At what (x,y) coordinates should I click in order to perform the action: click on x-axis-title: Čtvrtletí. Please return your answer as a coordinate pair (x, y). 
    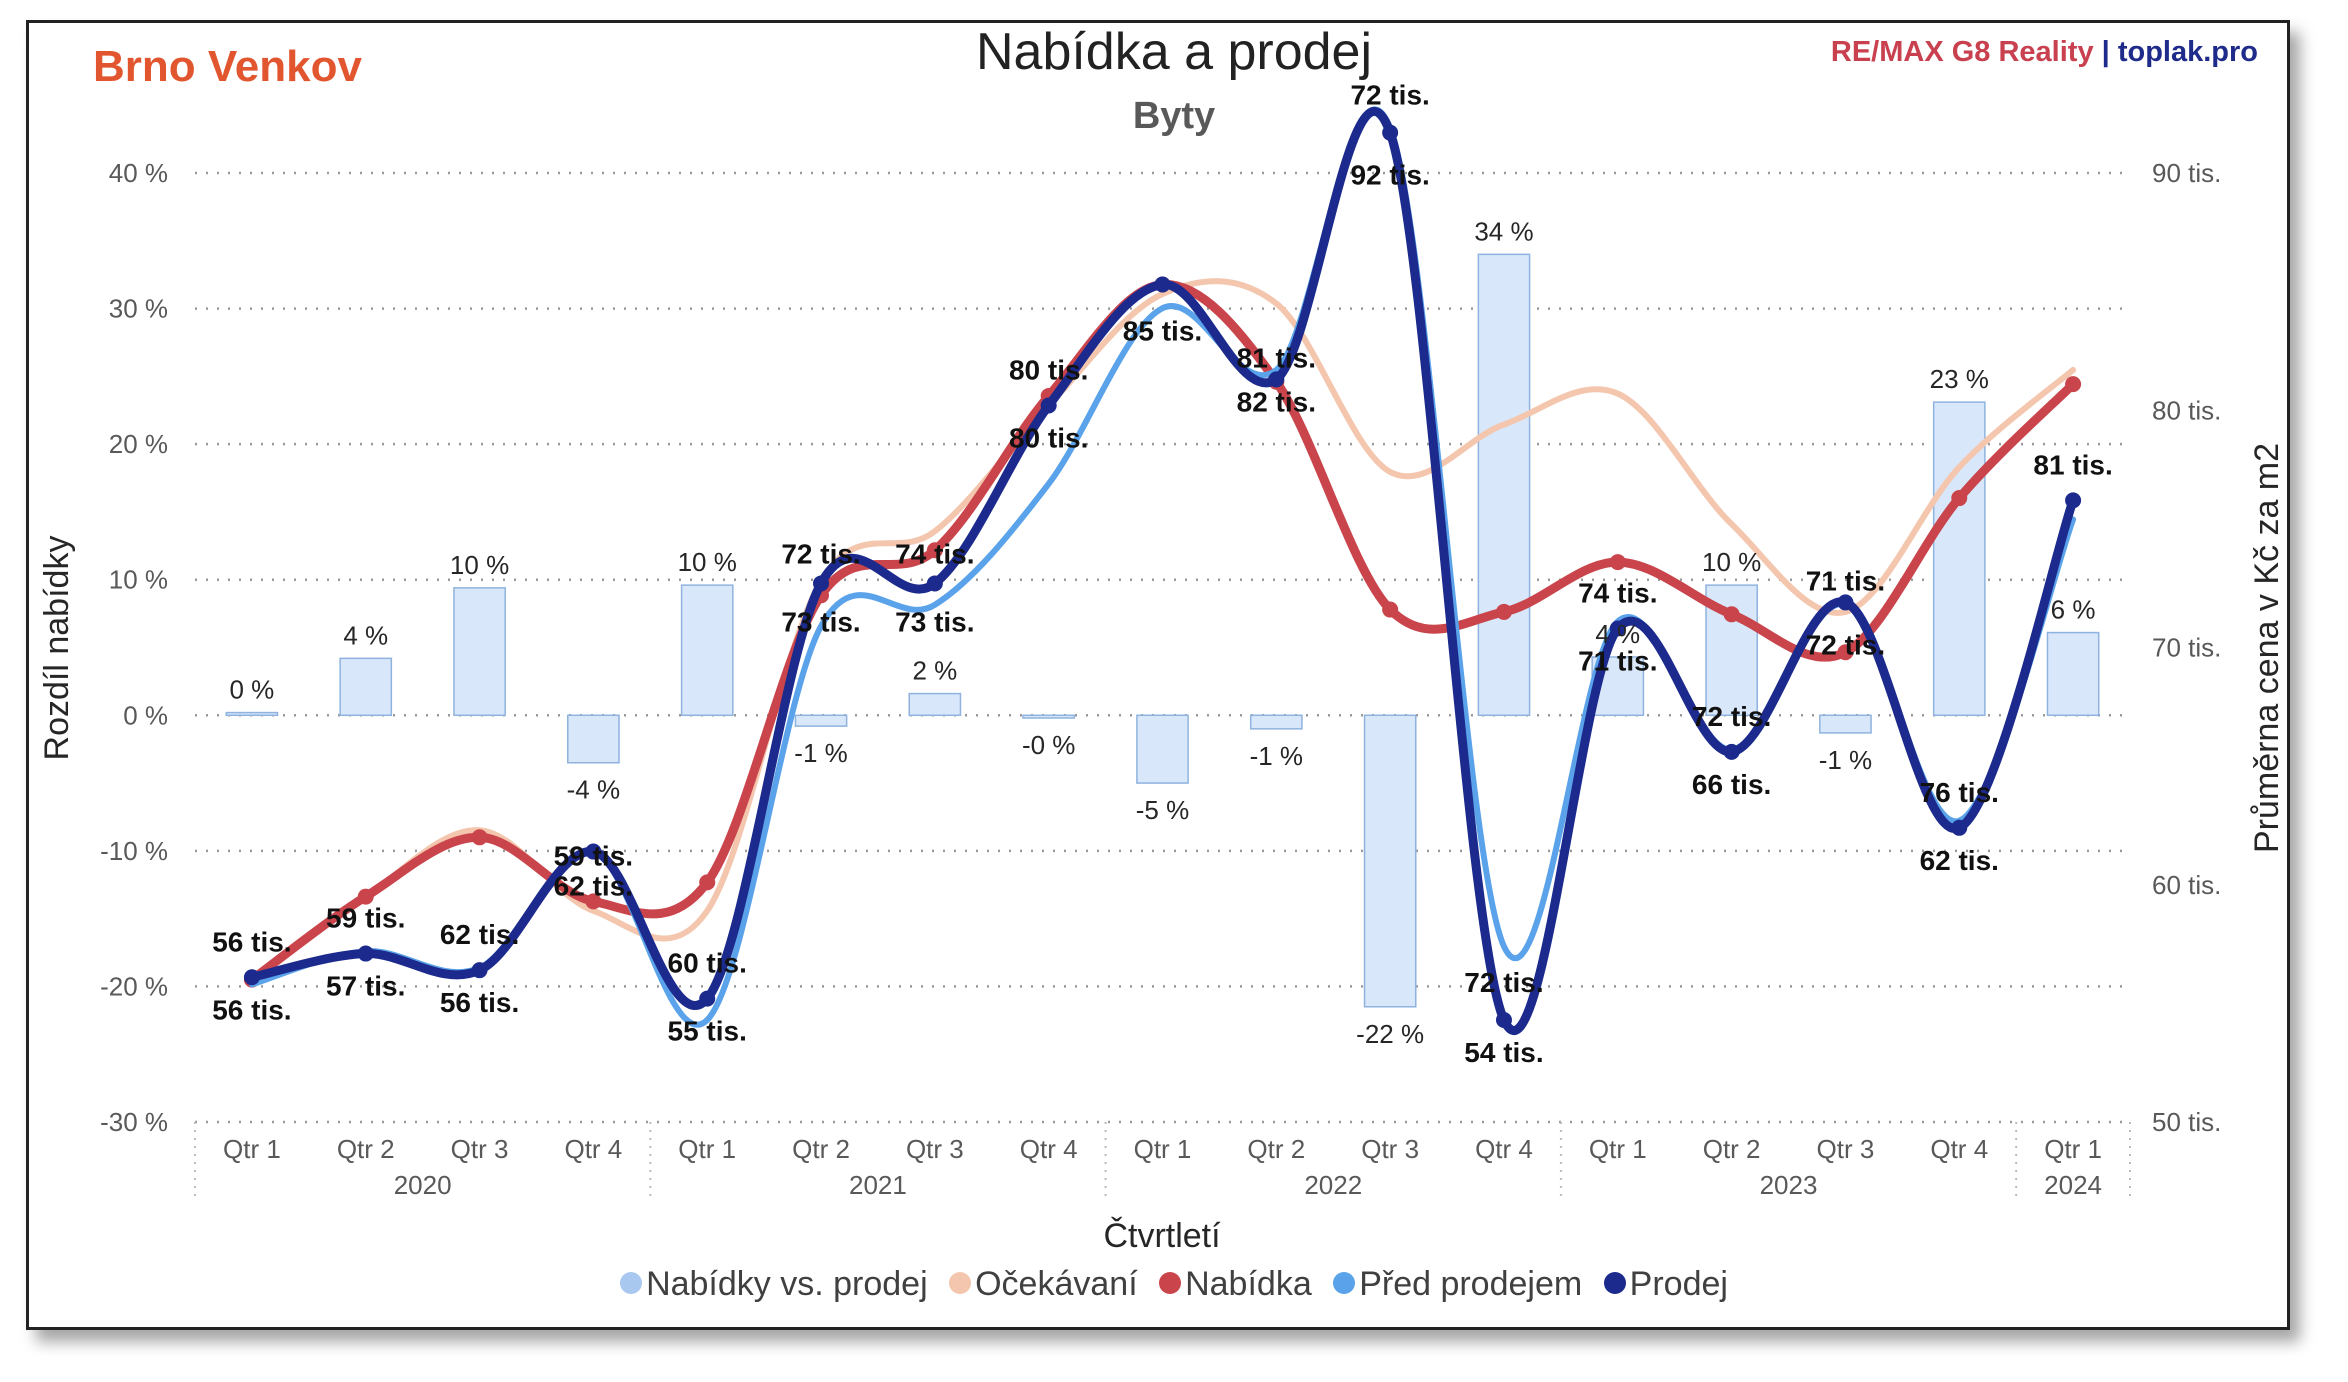
    Looking at the image, I should click on (1162, 1236).